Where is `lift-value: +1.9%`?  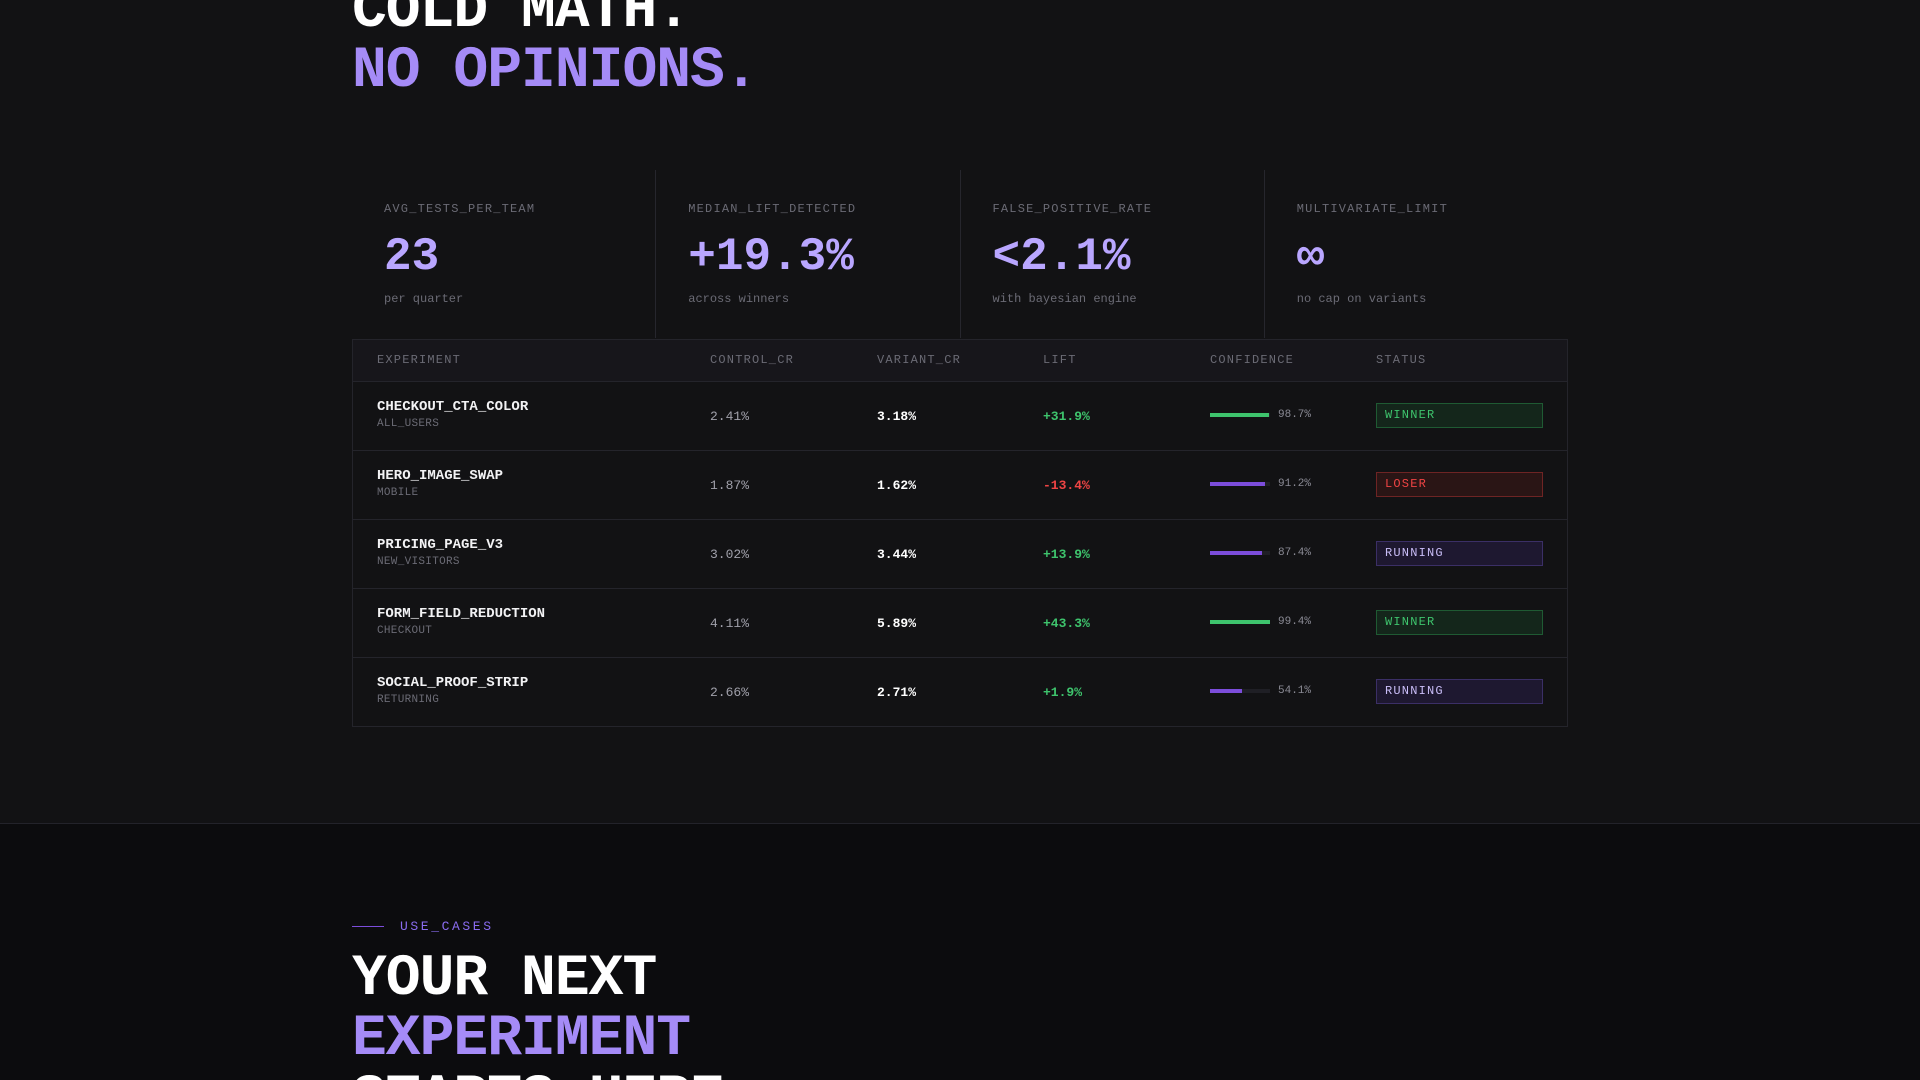
lift-value: +1.9% is located at coordinates (1063, 692).